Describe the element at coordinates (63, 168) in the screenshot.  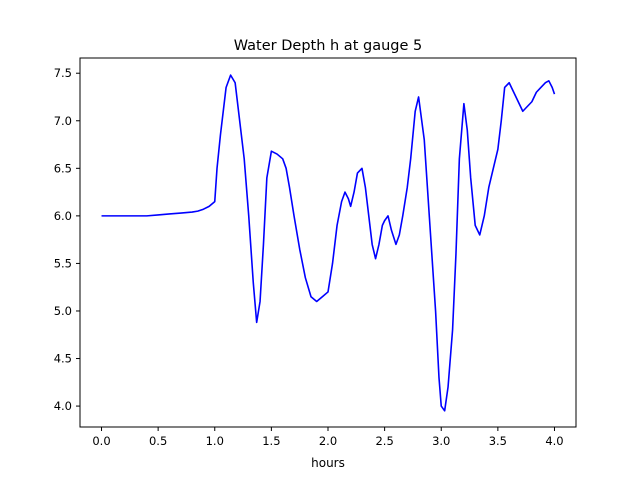
I see `y-tick-label: 6.5` at that location.